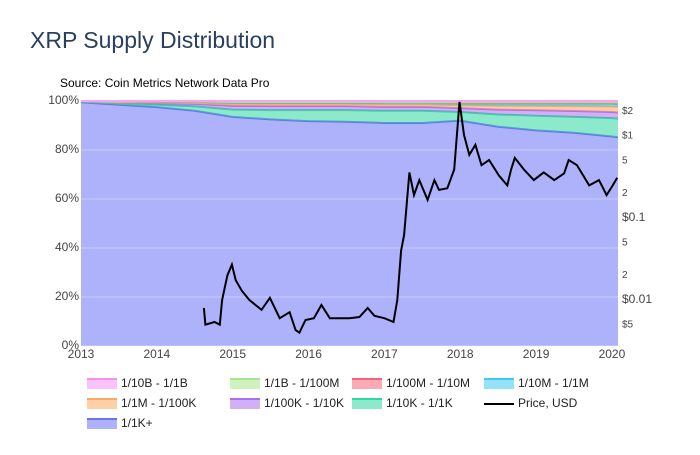 This screenshot has height=455, width=700. Describe the element at coordinates (384, 354) in the screenshot. I see `x-tick-label: 2017` at that location.